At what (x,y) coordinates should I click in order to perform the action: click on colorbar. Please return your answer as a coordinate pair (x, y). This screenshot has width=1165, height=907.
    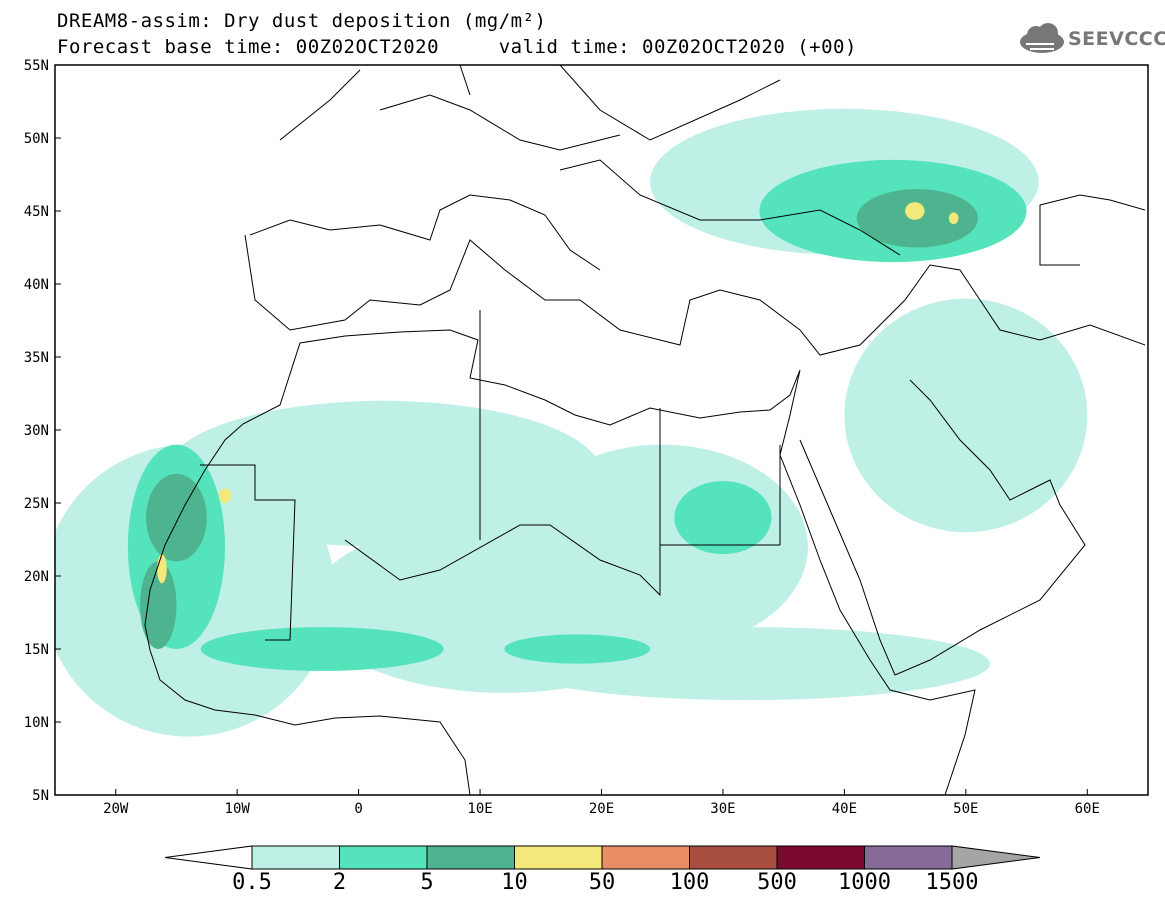
    Looking at the image, I should click on (602, 857).